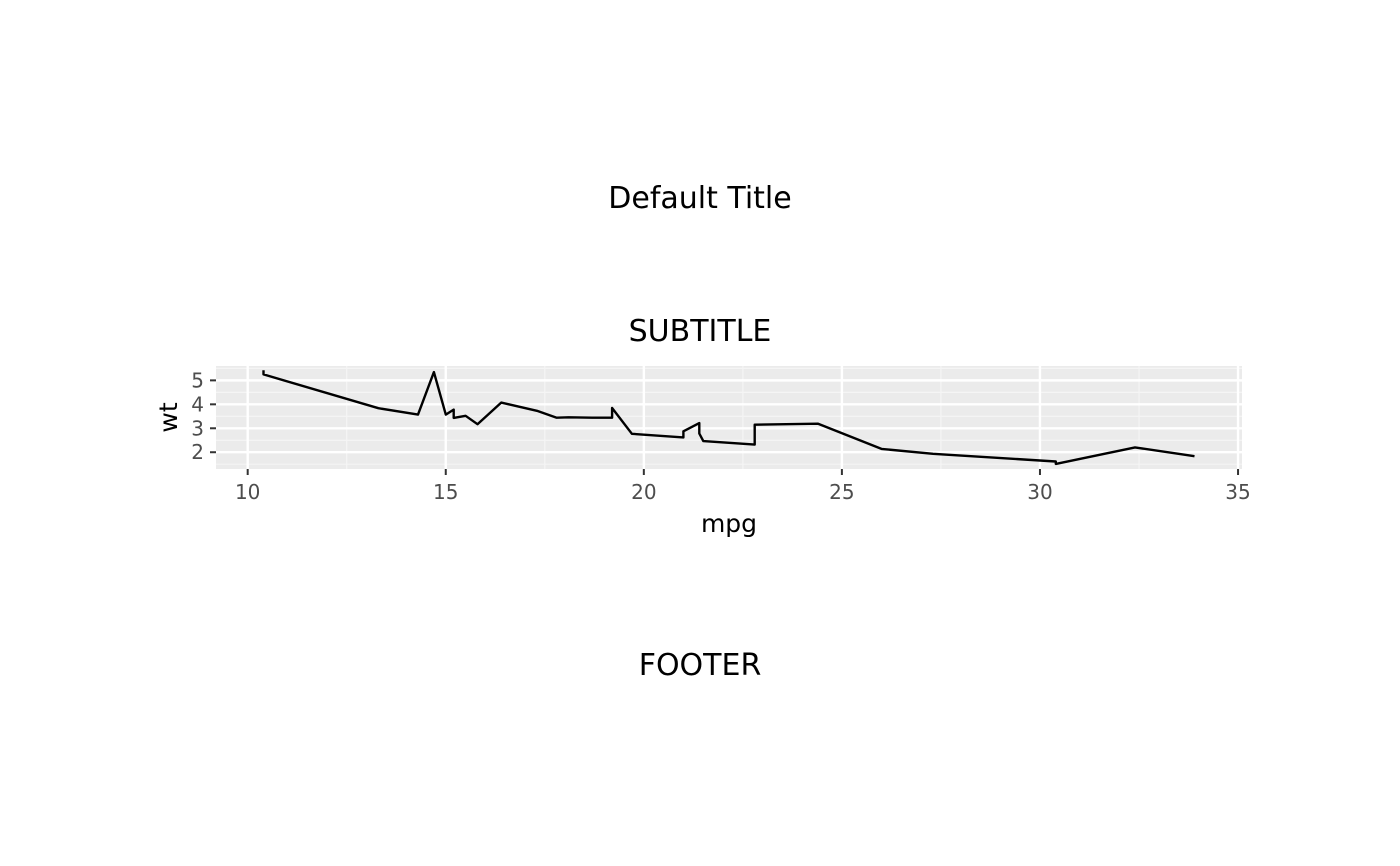  Describe the element at coordinates (247, 492) in the screenshot. I see `x-tick-label: 10` at that location.